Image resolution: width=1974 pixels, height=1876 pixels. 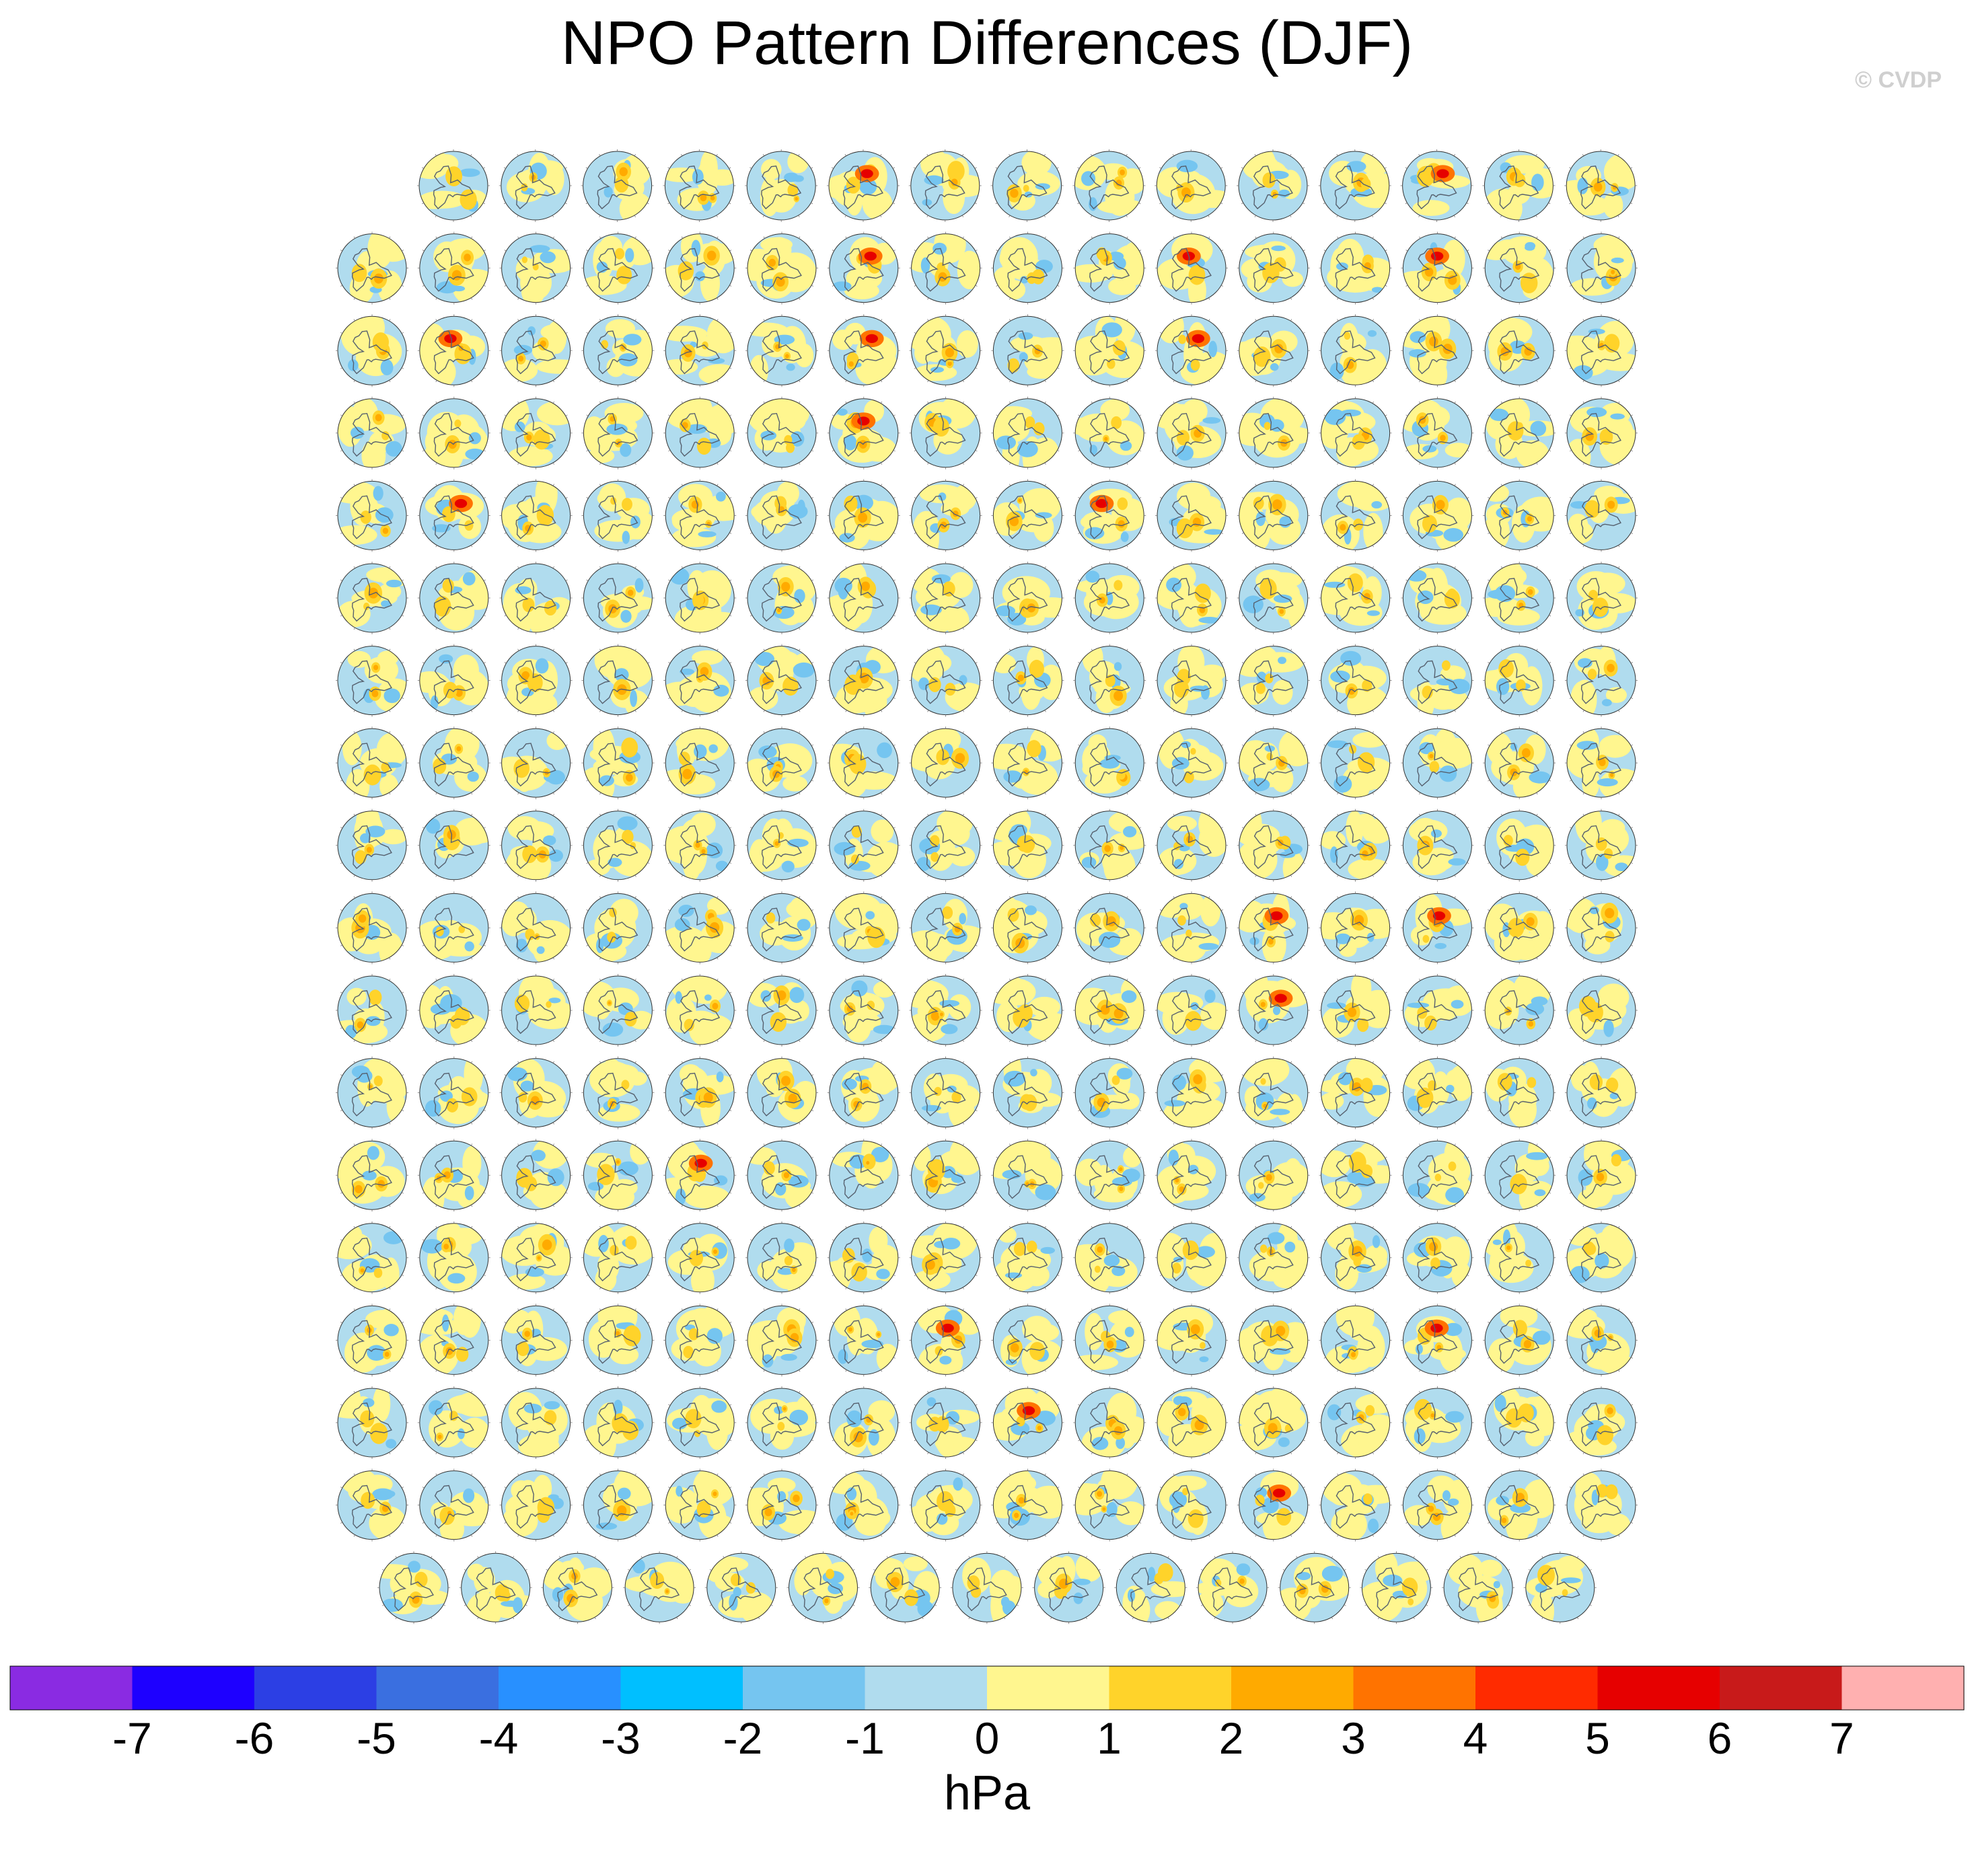 What do you see at coordinates (865, 1738) in the screenshot?
I see `colorbar-tick-label: -1` at bounding box center [865, 1738].